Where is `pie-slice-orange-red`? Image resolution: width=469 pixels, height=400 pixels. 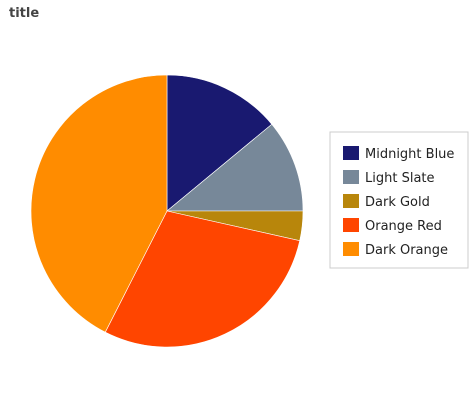 pie-slice-orange-red is located at coordinates (202, 279).